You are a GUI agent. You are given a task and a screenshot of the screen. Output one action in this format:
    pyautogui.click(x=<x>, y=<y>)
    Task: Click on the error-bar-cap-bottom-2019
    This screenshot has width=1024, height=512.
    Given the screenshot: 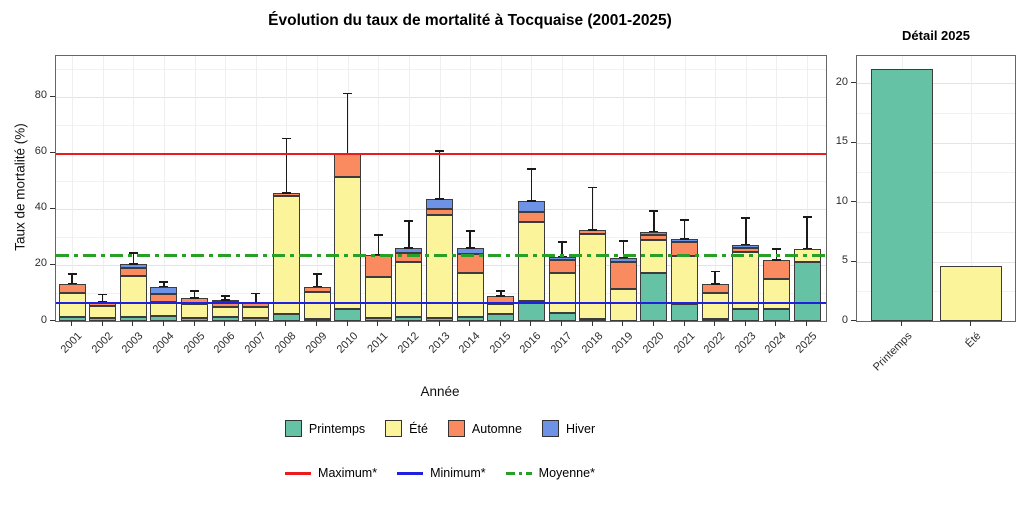 What is the action you would take?
    pyautogui.click(x=623, y=257)
    